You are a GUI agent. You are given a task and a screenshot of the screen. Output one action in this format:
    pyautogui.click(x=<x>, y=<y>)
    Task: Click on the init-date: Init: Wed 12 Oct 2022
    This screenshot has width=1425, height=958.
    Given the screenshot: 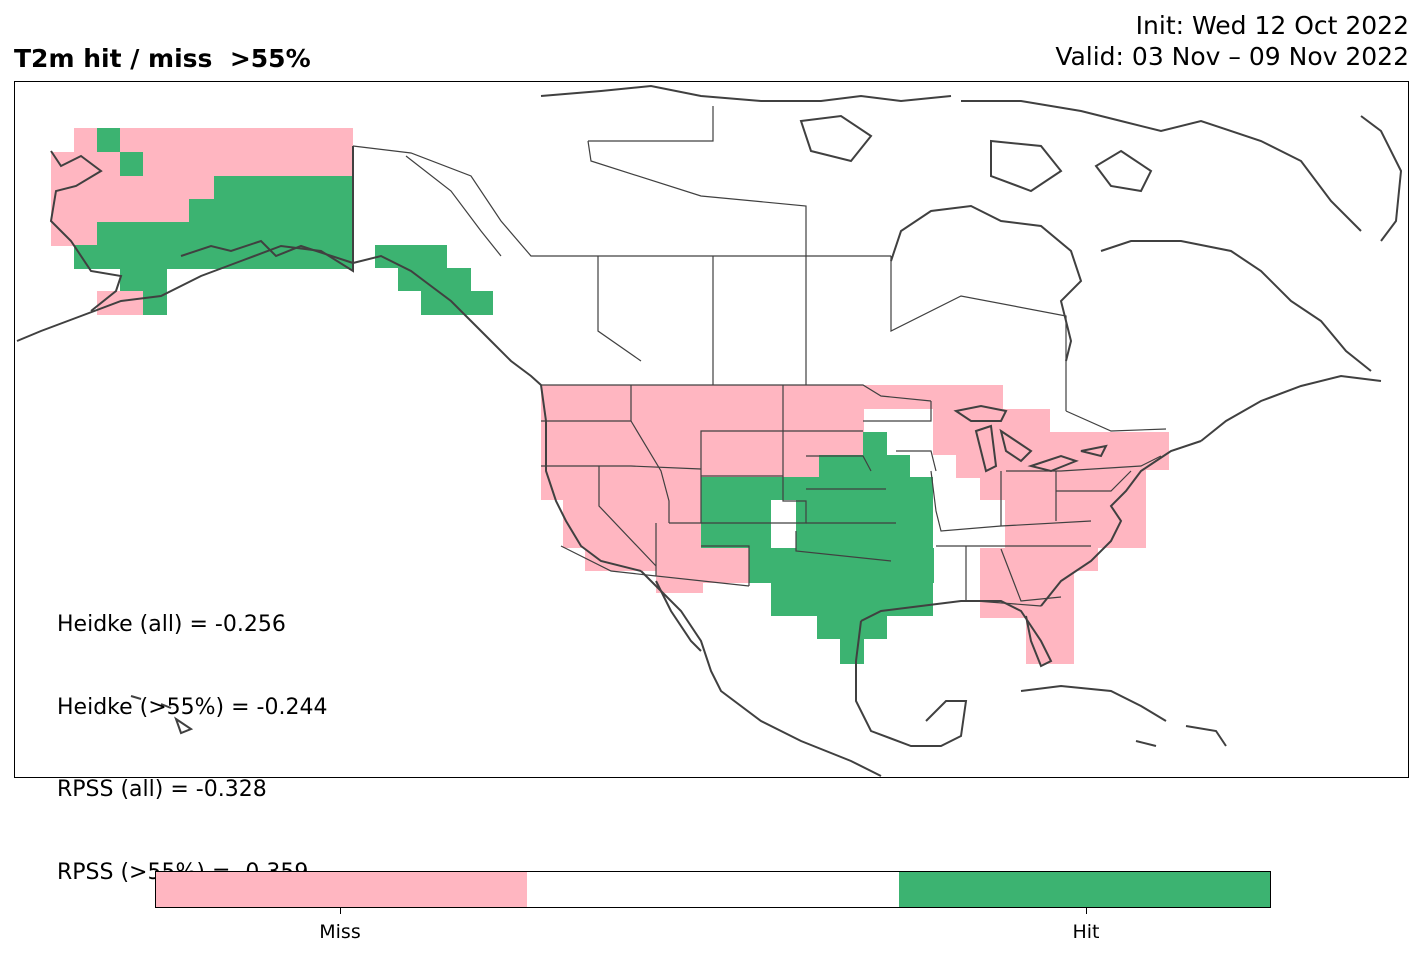 What is the action you would take?
    pyautogui.click(x=1272, y=25)
    